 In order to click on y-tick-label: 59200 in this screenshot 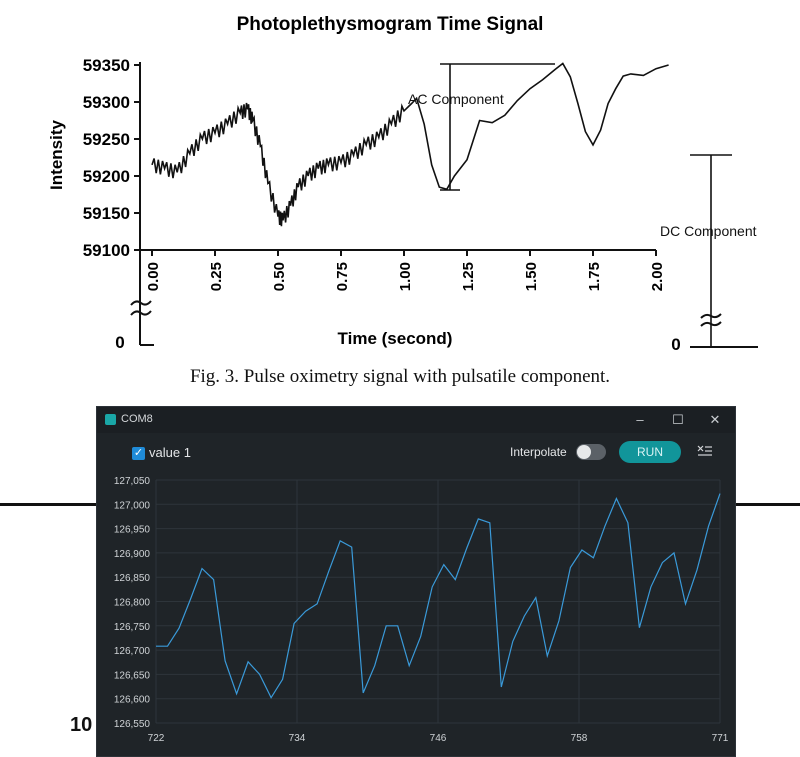, I will do `click(106, 176)`.